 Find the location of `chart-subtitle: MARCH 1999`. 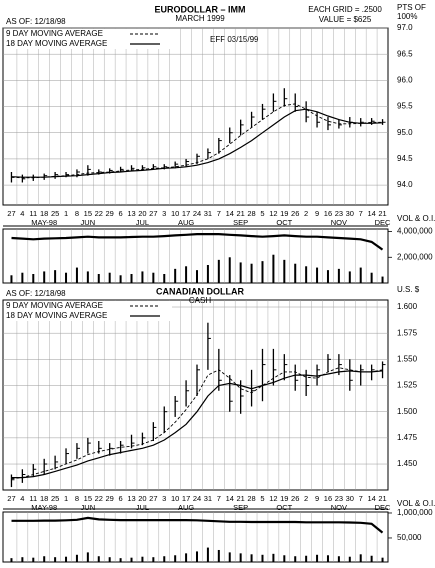

chart-subtitle: MARCH 1999 is located at coordinates (200, 18).